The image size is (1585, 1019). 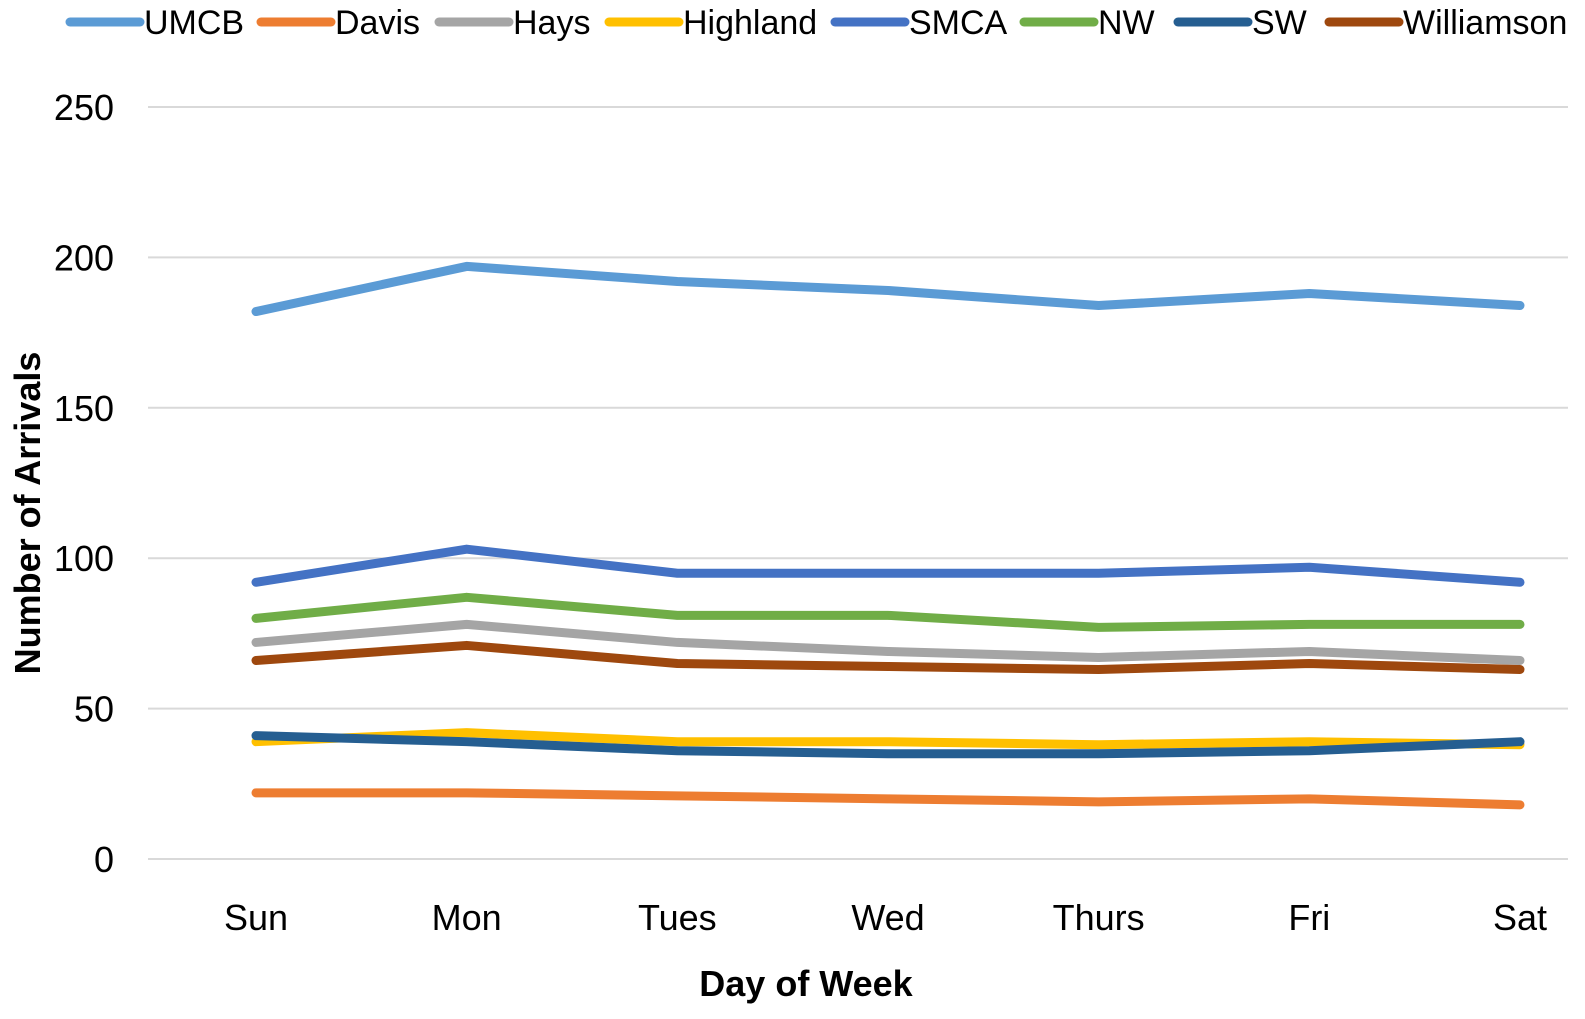 What do you see at coordinates (1279, 23) in the screenshot?
I see `legend-label: SW` at bounding box center [1279, 23].